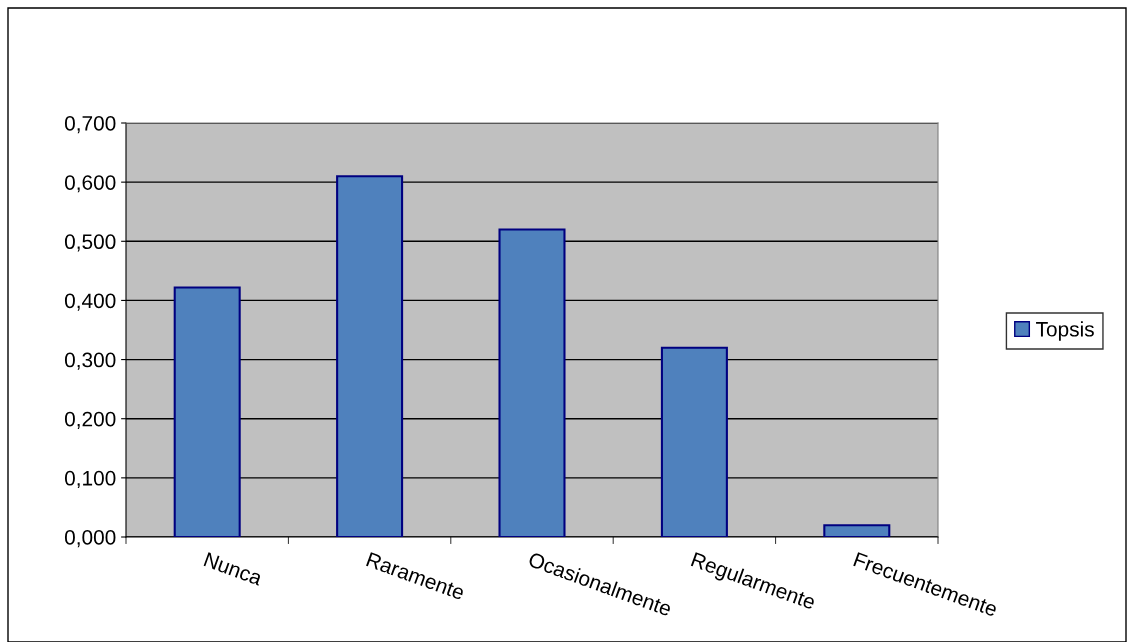  What do you see at coordinates (1065, 331) in the screenshot?
I see `legend-label: Topsis` at bounding box center [1065, 331].